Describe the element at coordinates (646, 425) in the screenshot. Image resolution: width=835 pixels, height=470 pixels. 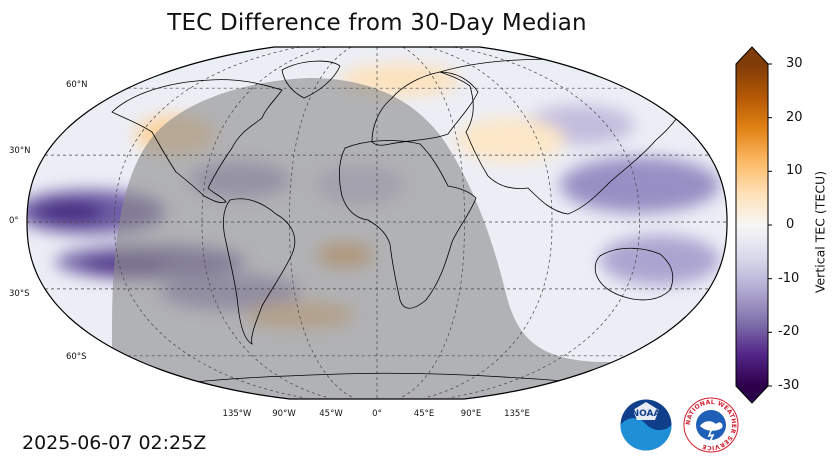
I see `noaa-logo: NOAA` at that location.